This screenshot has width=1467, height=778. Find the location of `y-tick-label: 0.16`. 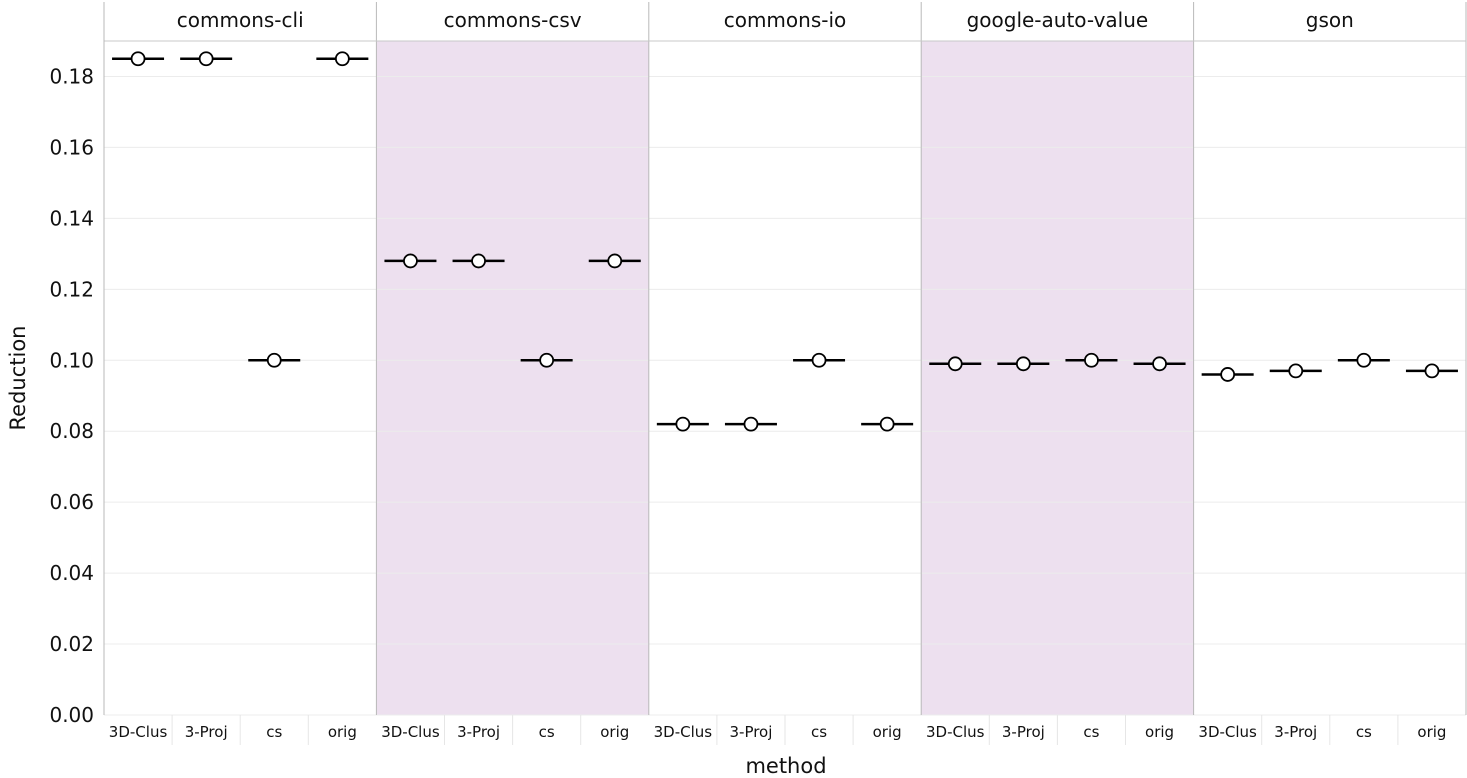

y-tick-label: 0.16 is located at coordinates (71, 147).